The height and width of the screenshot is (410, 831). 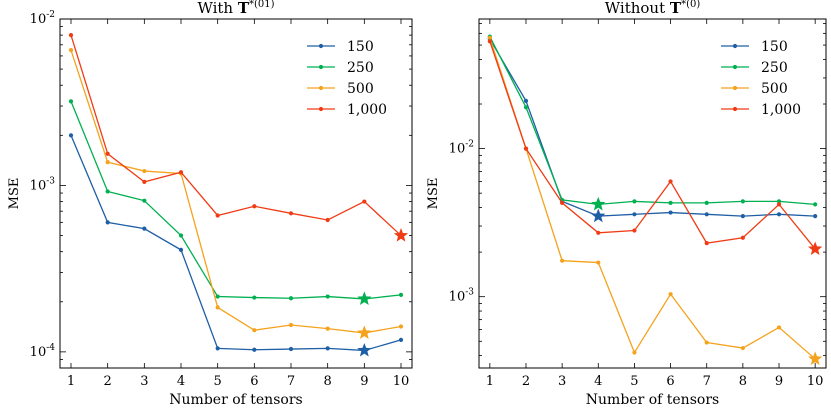 What do you see at coordinates (653, 8) in the screenshot?
I see `chart-title: Without T*(0)` at bounding box center [653, 8].